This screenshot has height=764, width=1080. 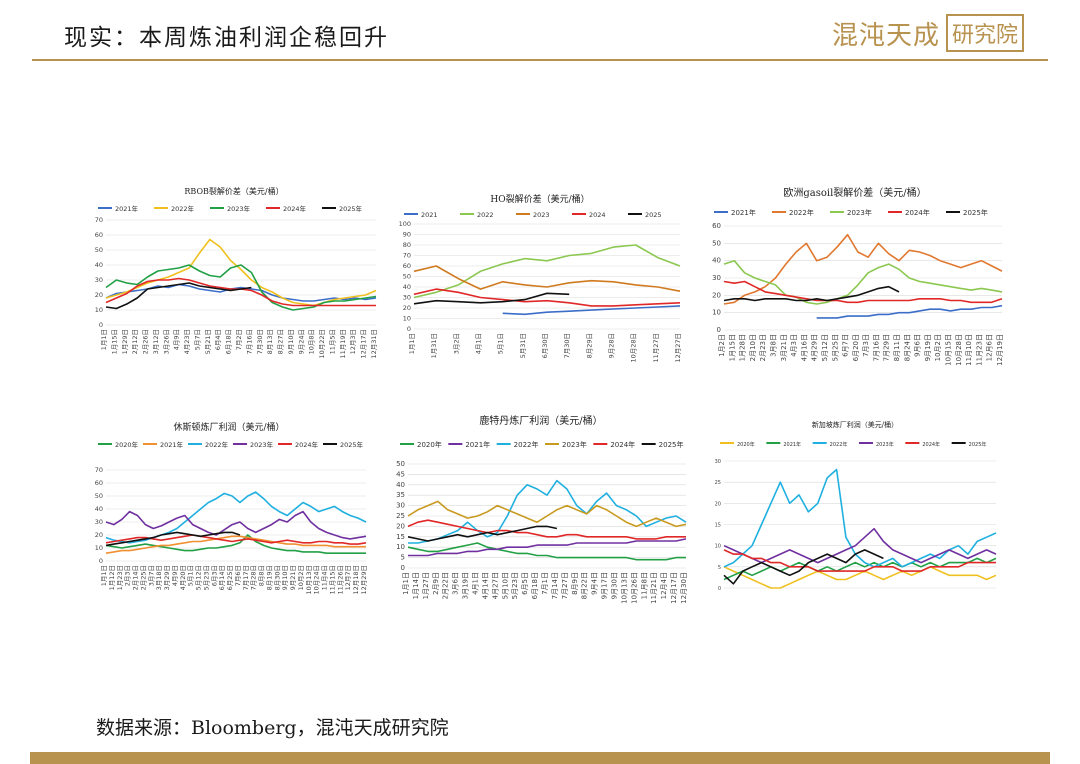 I want to click on x-tick-label: 1月29日, so click(x=125, y=341).